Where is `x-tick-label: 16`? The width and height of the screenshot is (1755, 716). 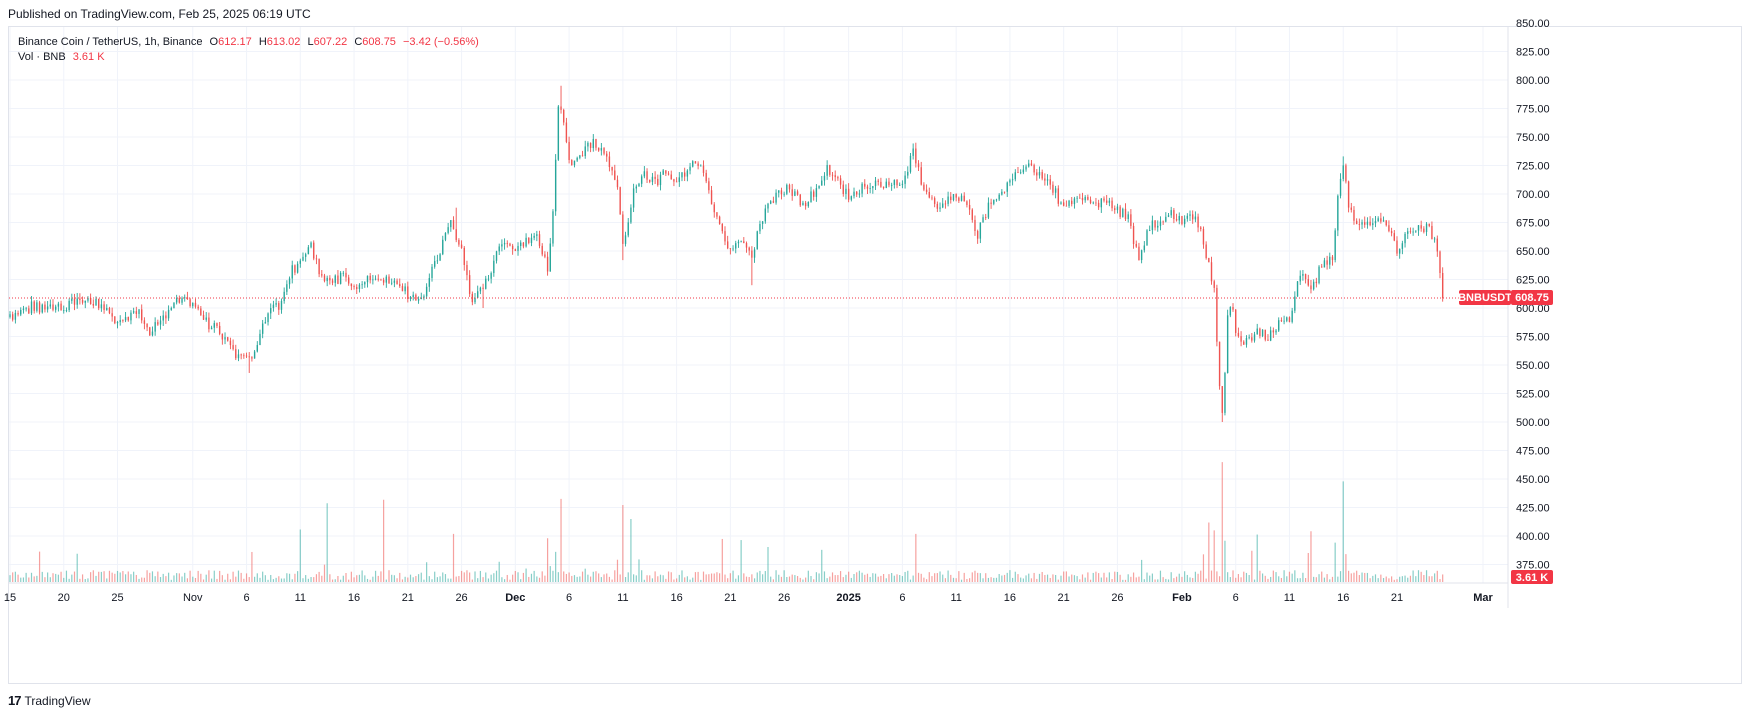 x-tick-label: 16 is located at coordinates (676, 598).